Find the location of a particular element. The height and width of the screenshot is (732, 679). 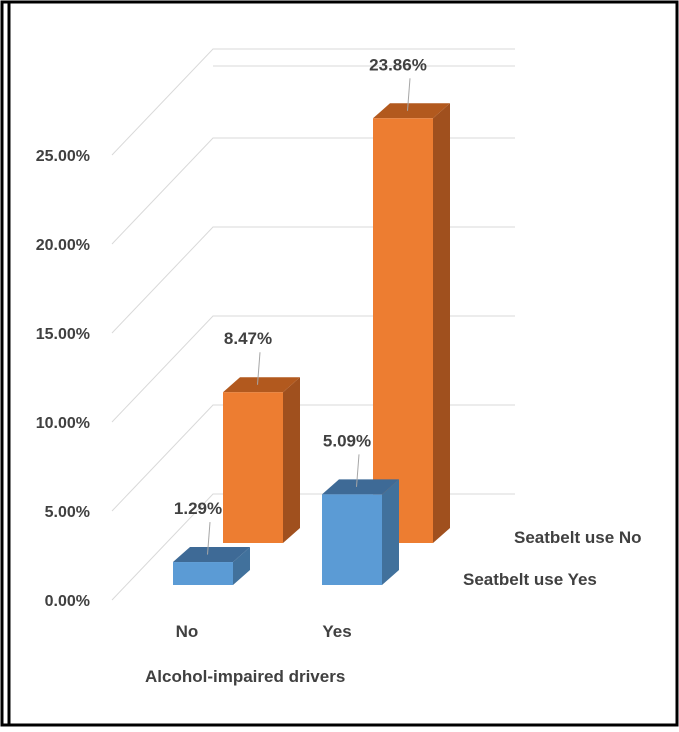

x-axis-title: Alcohol-impaired drivers is located at coordinates (245, 676).